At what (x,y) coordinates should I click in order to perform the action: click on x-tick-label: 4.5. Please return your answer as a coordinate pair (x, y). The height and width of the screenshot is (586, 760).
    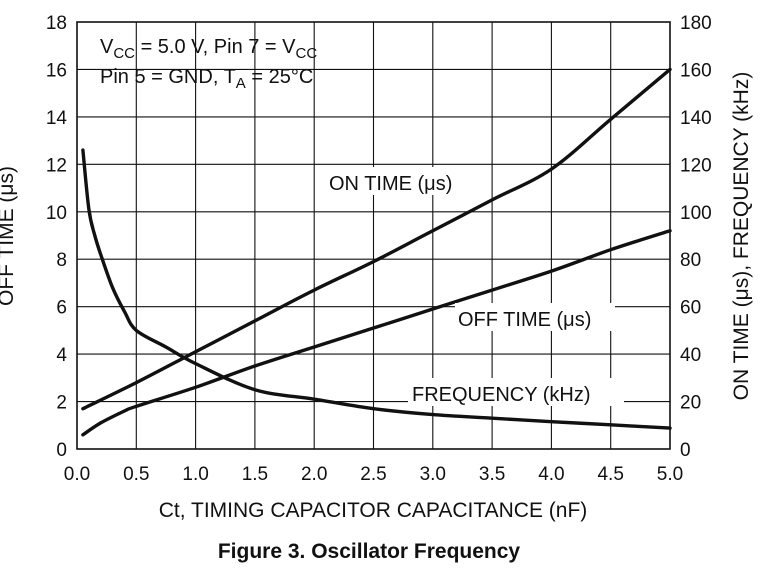
    Looking at the image, I should click on (610, 474).